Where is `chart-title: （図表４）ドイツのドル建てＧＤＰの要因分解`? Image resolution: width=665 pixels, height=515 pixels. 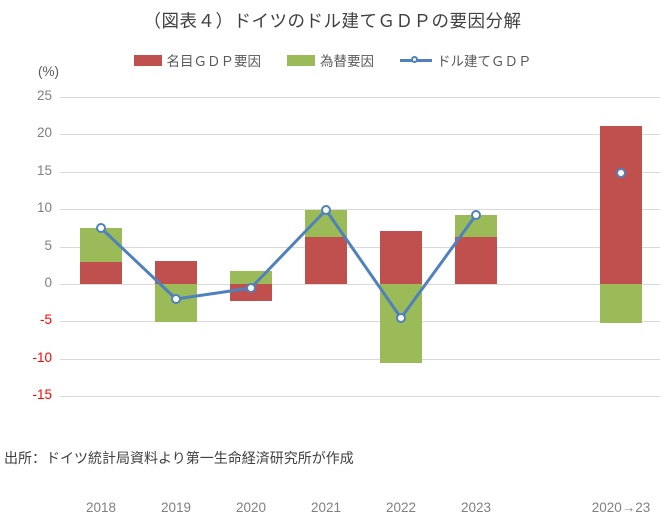
chart-title: （図表４）ドイツのドル建てＧＤＰの要因分解 is located at coordinates (332, 21).